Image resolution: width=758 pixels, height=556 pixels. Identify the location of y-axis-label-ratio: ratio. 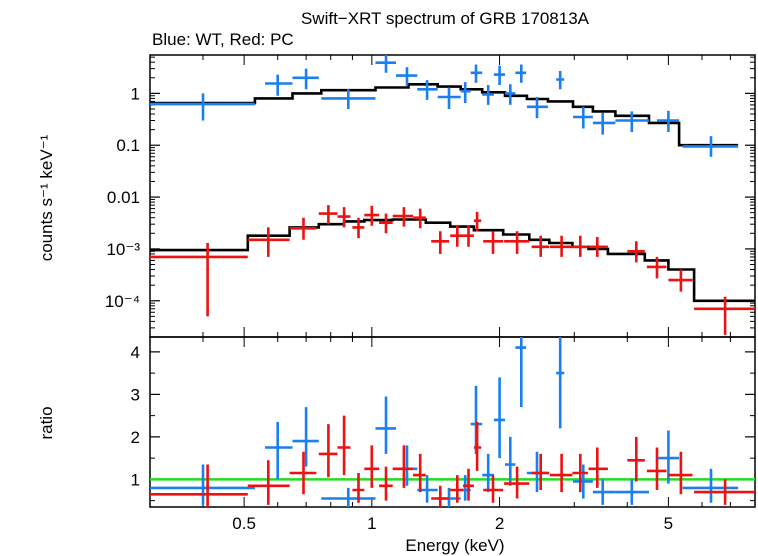
(46, 422).